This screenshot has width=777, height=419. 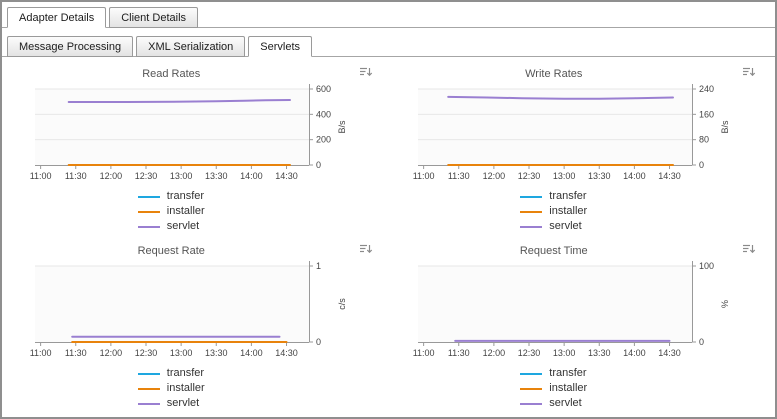 I want to click on svg-text: 400, so click(x=323, y=114).